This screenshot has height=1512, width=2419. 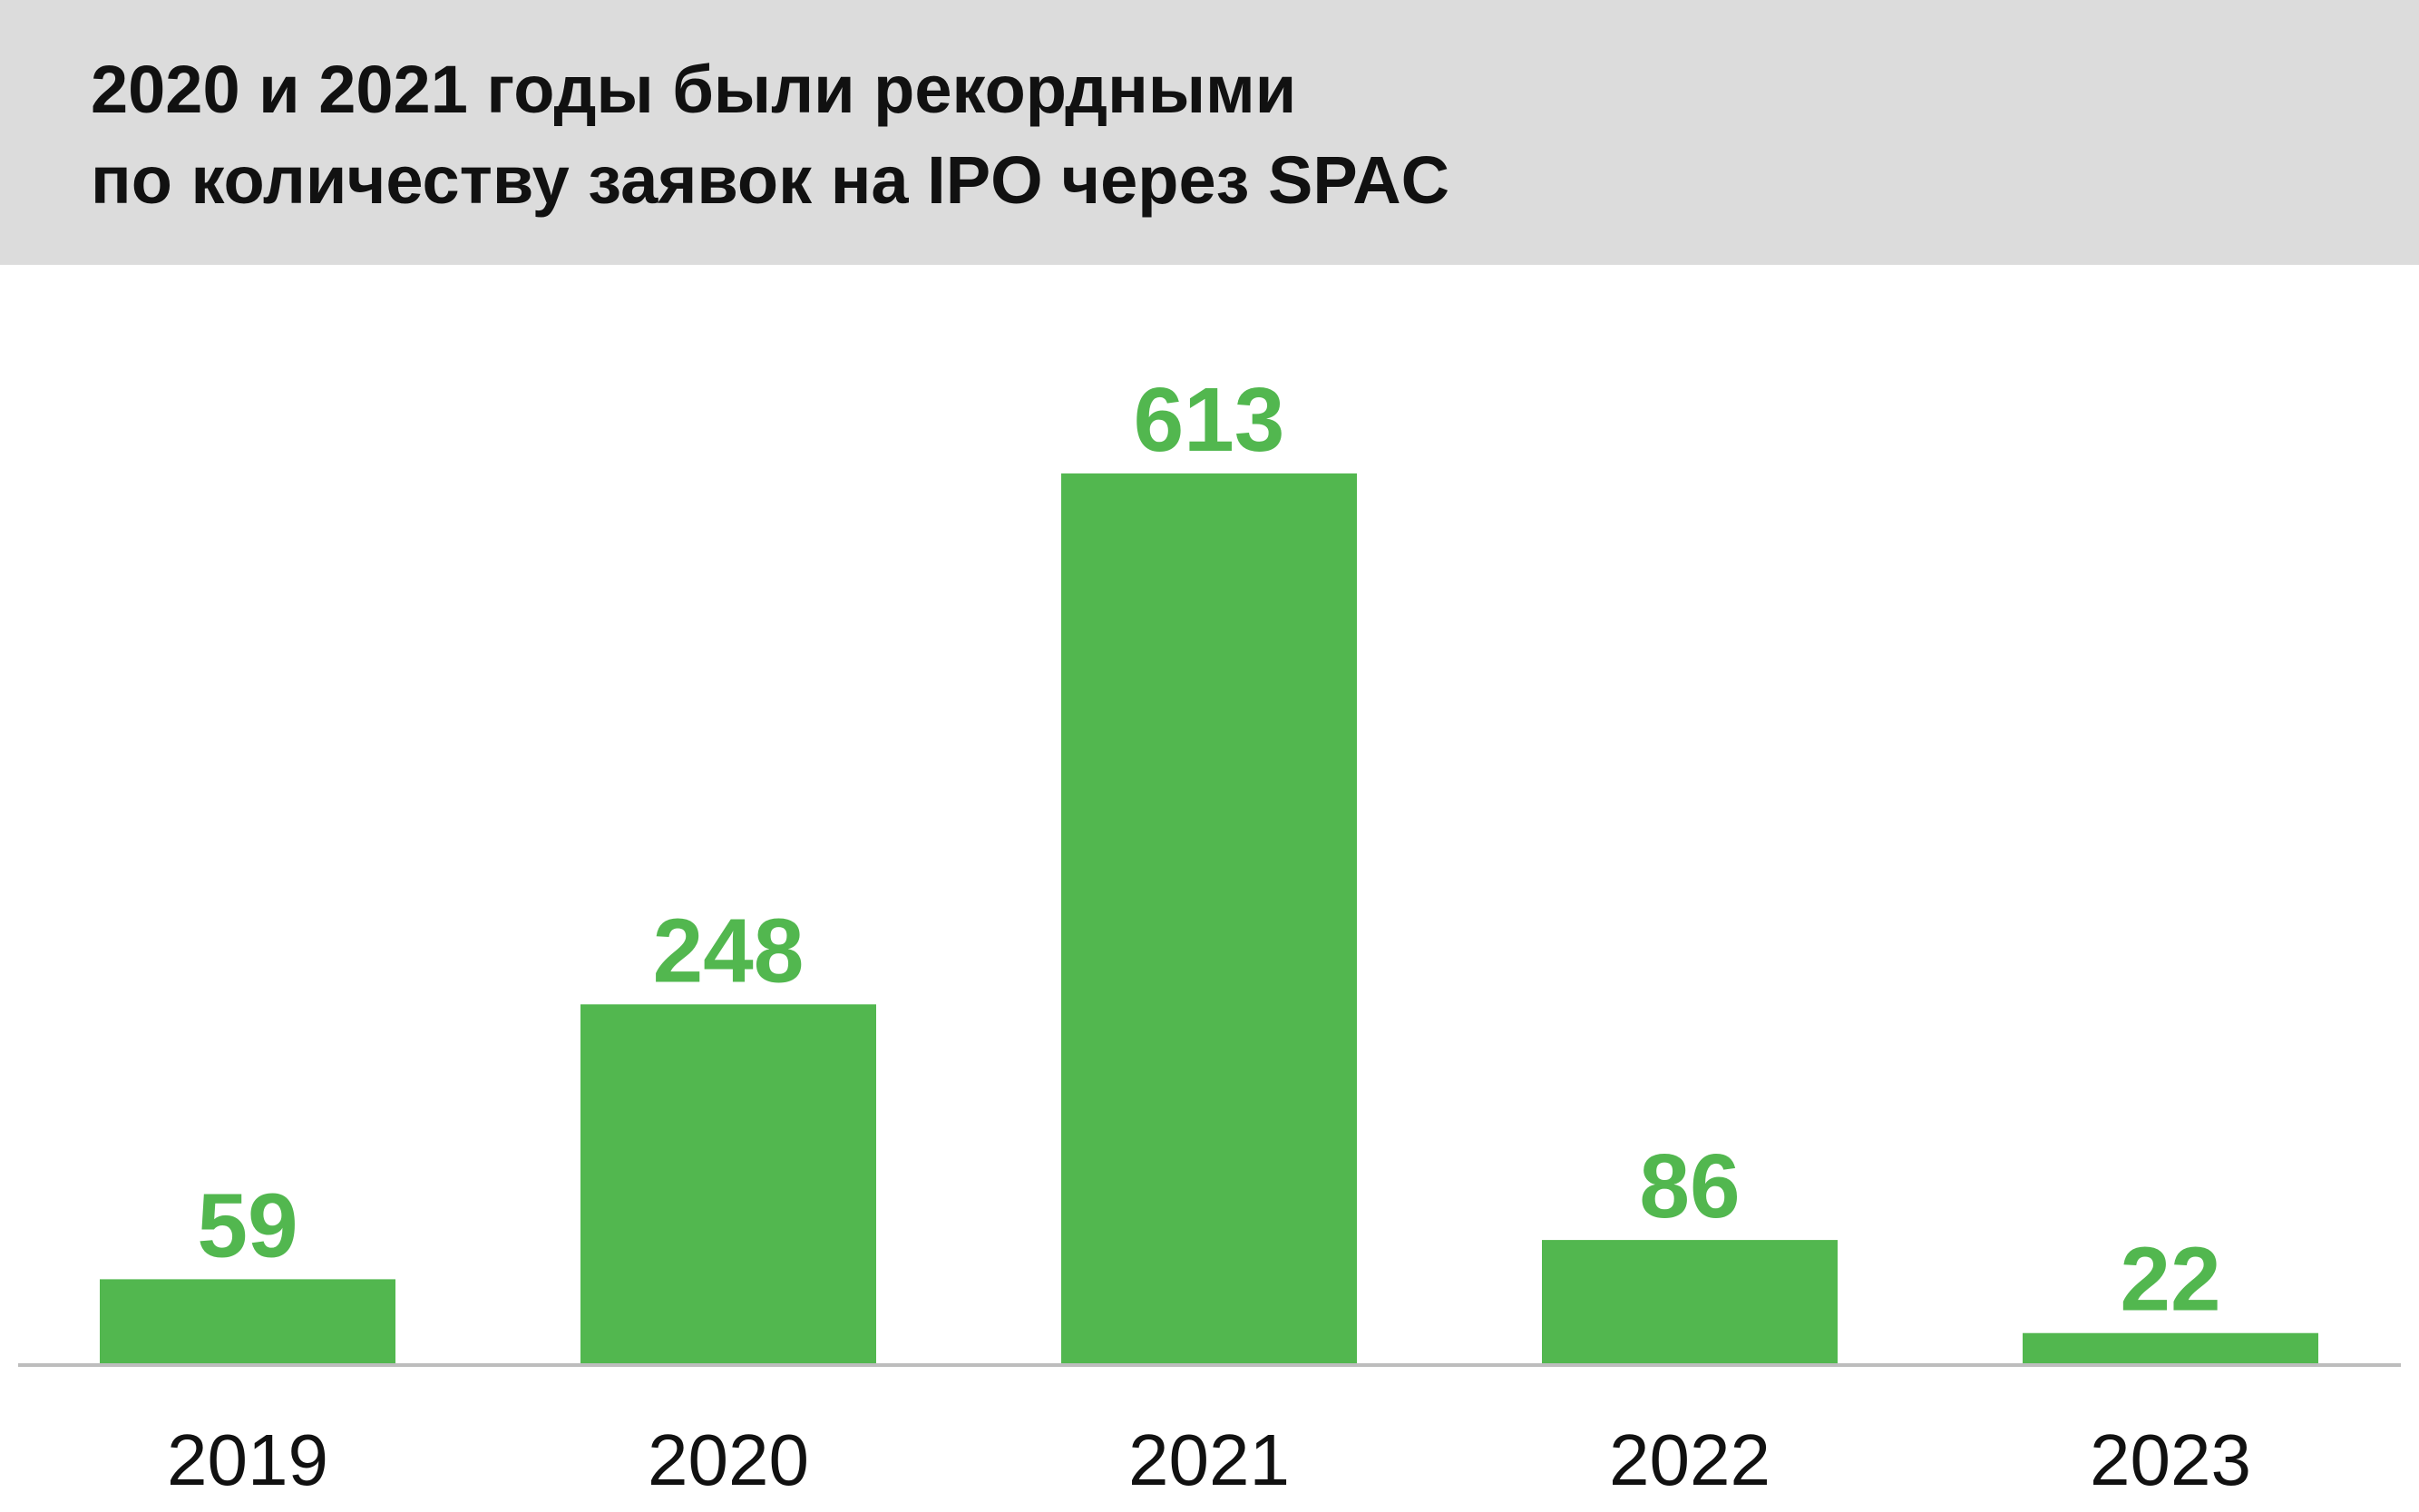 I want to click on bar-2019, so click(x=247, y=1322).